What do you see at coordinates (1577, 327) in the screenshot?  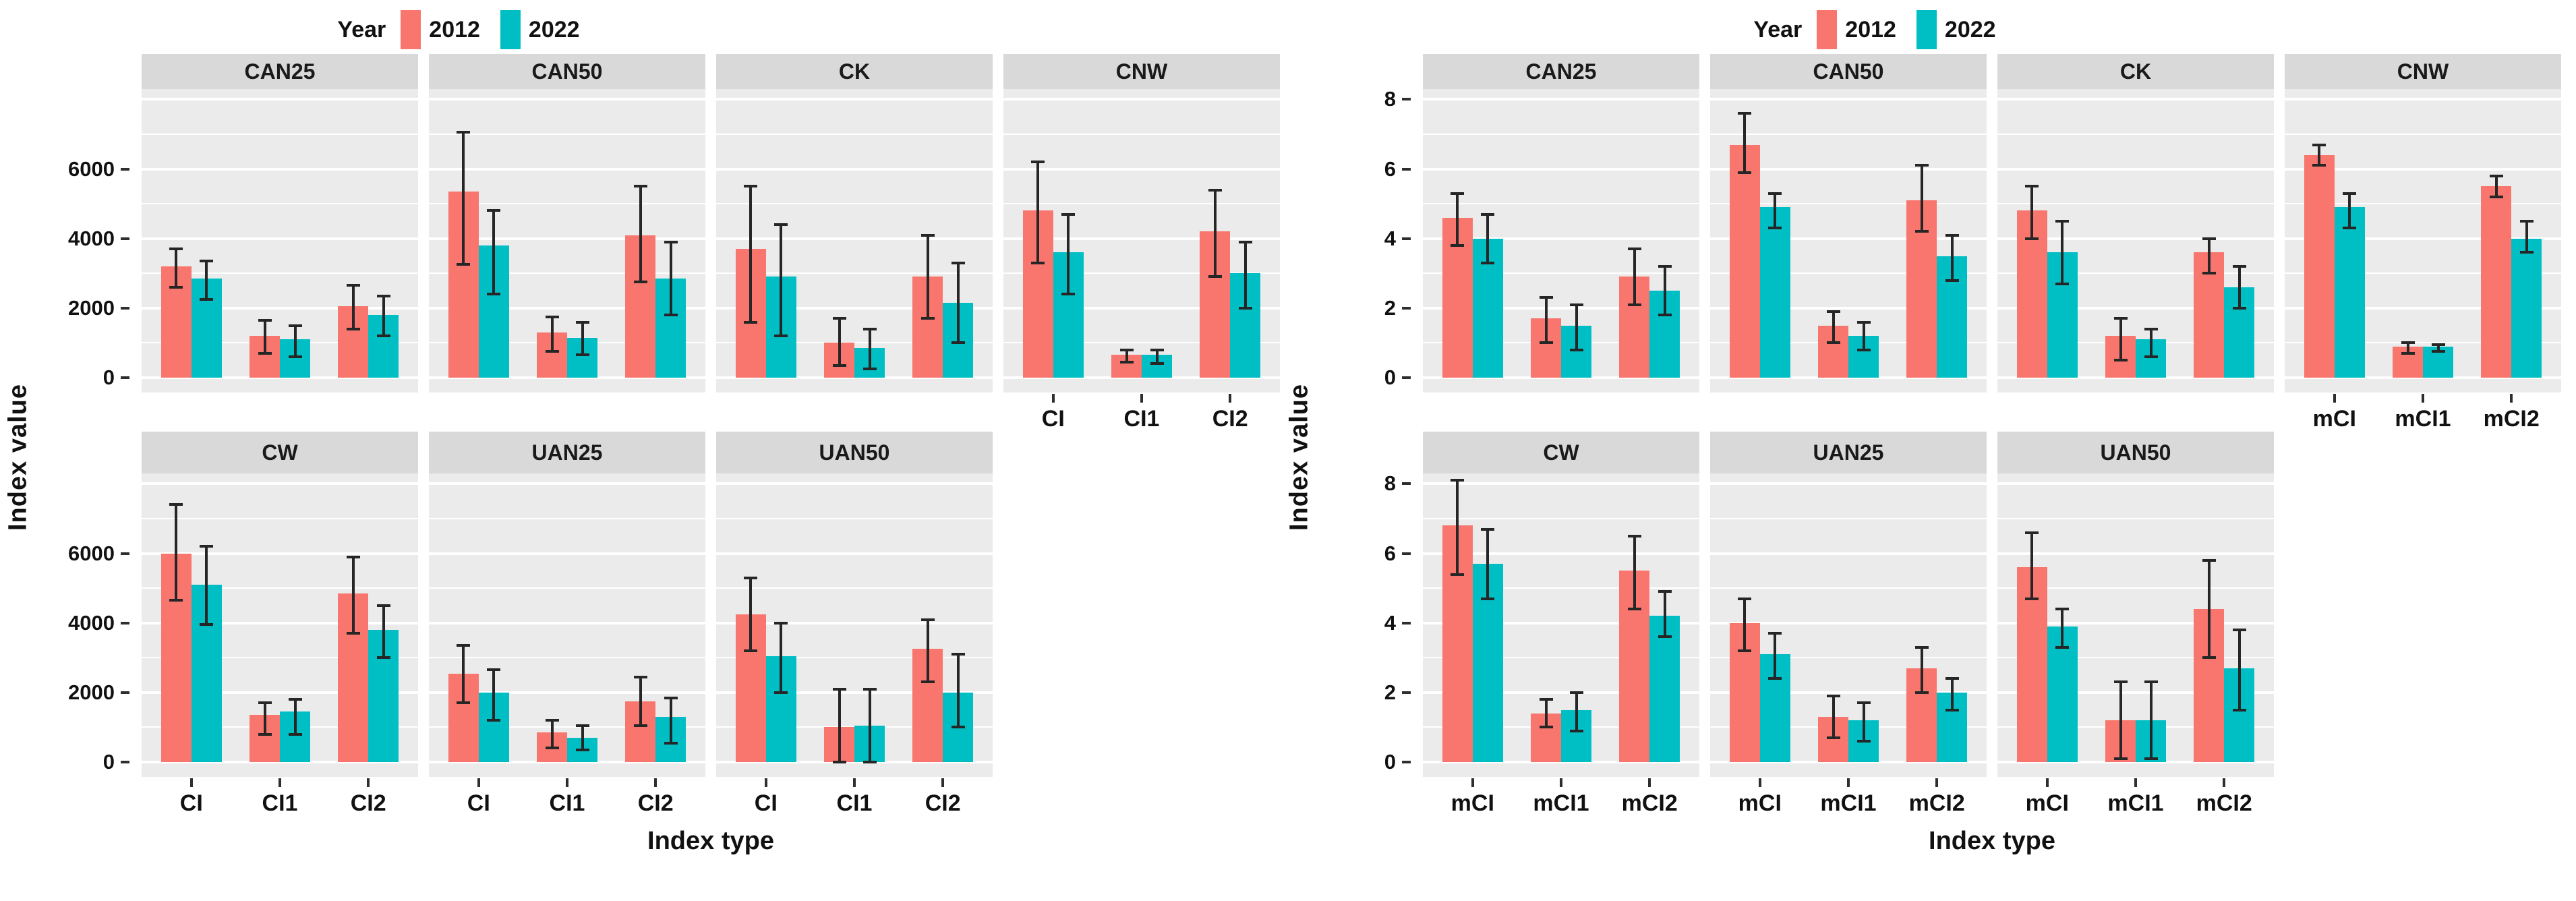 I see `error-bar-CAN25-mCI1-2022` at bounding box center [1577, 327].